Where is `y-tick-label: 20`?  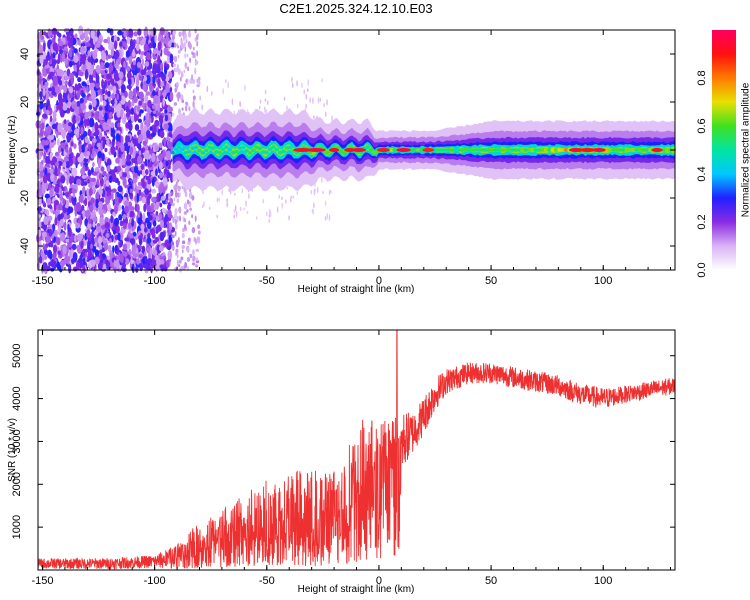 y-tick-label: 20 is located at coordinates (25, 102).